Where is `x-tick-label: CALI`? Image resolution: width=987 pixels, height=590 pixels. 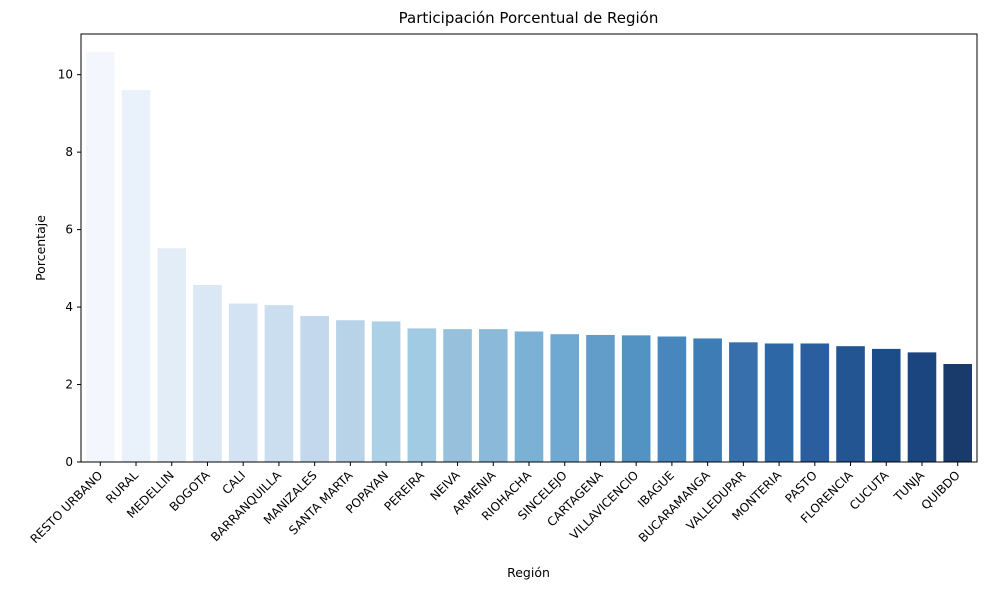
x-tick-label: CALI is located at coordinates (233, 482).